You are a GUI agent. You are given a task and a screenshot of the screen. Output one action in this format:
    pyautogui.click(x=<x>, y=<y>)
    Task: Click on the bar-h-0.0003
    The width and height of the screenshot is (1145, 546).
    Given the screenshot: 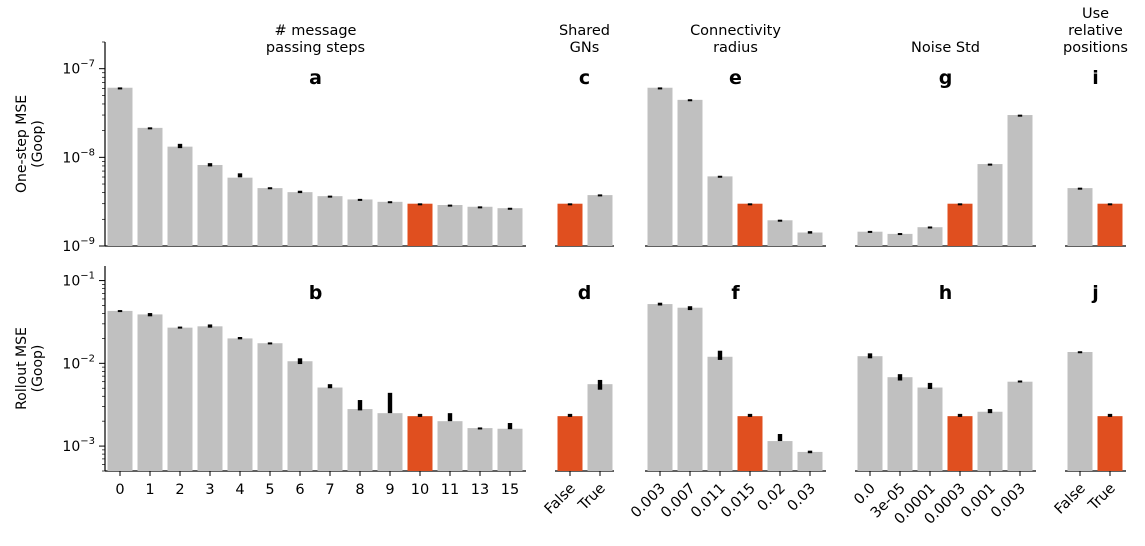 What is the action you would take?
    pyautogui.click(x=960, y=443)
    